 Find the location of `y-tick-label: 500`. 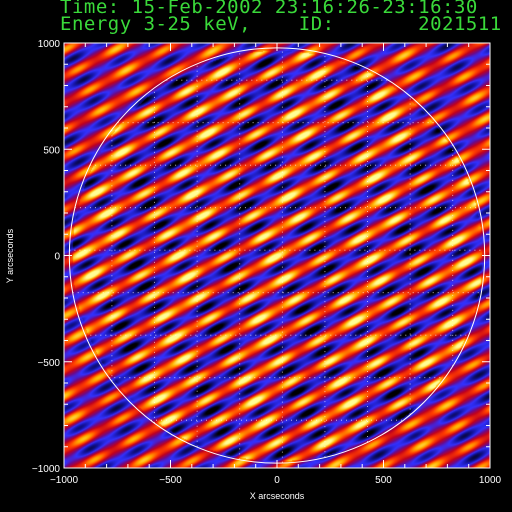

y-tick-label: 500 is located at coordinates (51, 150).